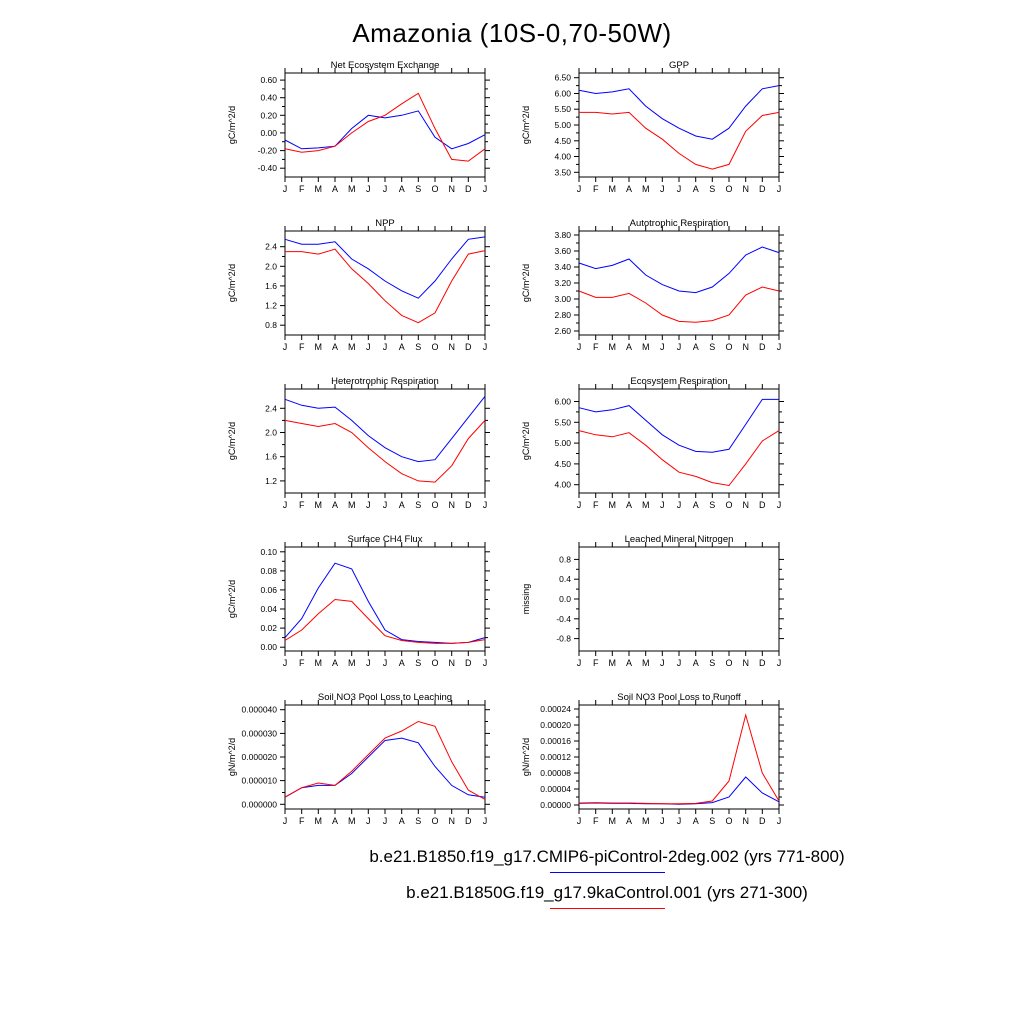 This screenshot has height=1024, width=1024. I want to click on svg-text: 0.4, so click(565, 579).